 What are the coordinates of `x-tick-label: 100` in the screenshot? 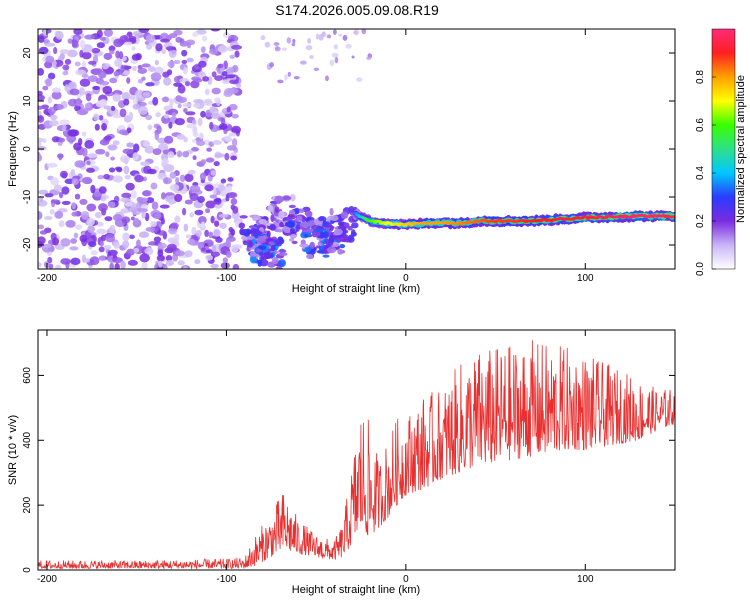 It's located at (585, 579).